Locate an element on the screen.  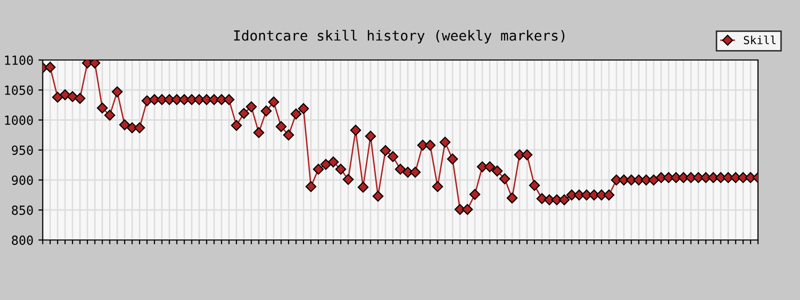
y-tick-label: 1050 is located at coordinates (19, 90).